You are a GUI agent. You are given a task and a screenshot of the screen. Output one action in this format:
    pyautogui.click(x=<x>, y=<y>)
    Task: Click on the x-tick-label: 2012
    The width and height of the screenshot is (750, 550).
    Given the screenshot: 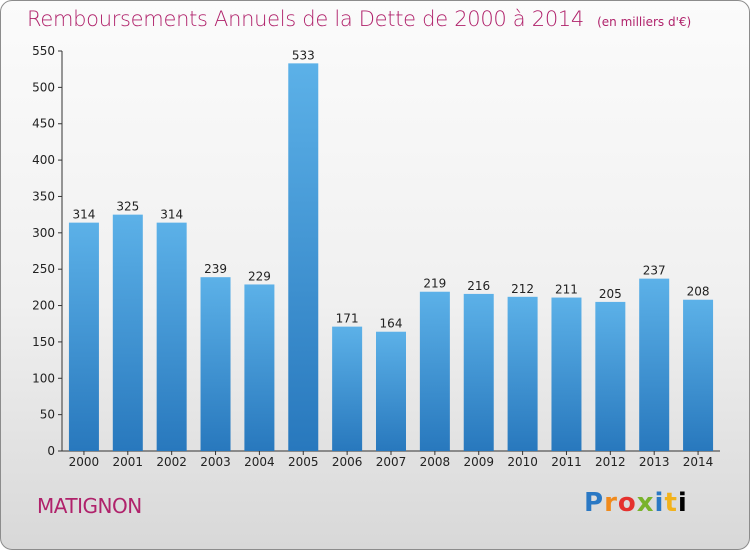 What is the action you would take?
    pyautogui.click(x=610, y=462)
    